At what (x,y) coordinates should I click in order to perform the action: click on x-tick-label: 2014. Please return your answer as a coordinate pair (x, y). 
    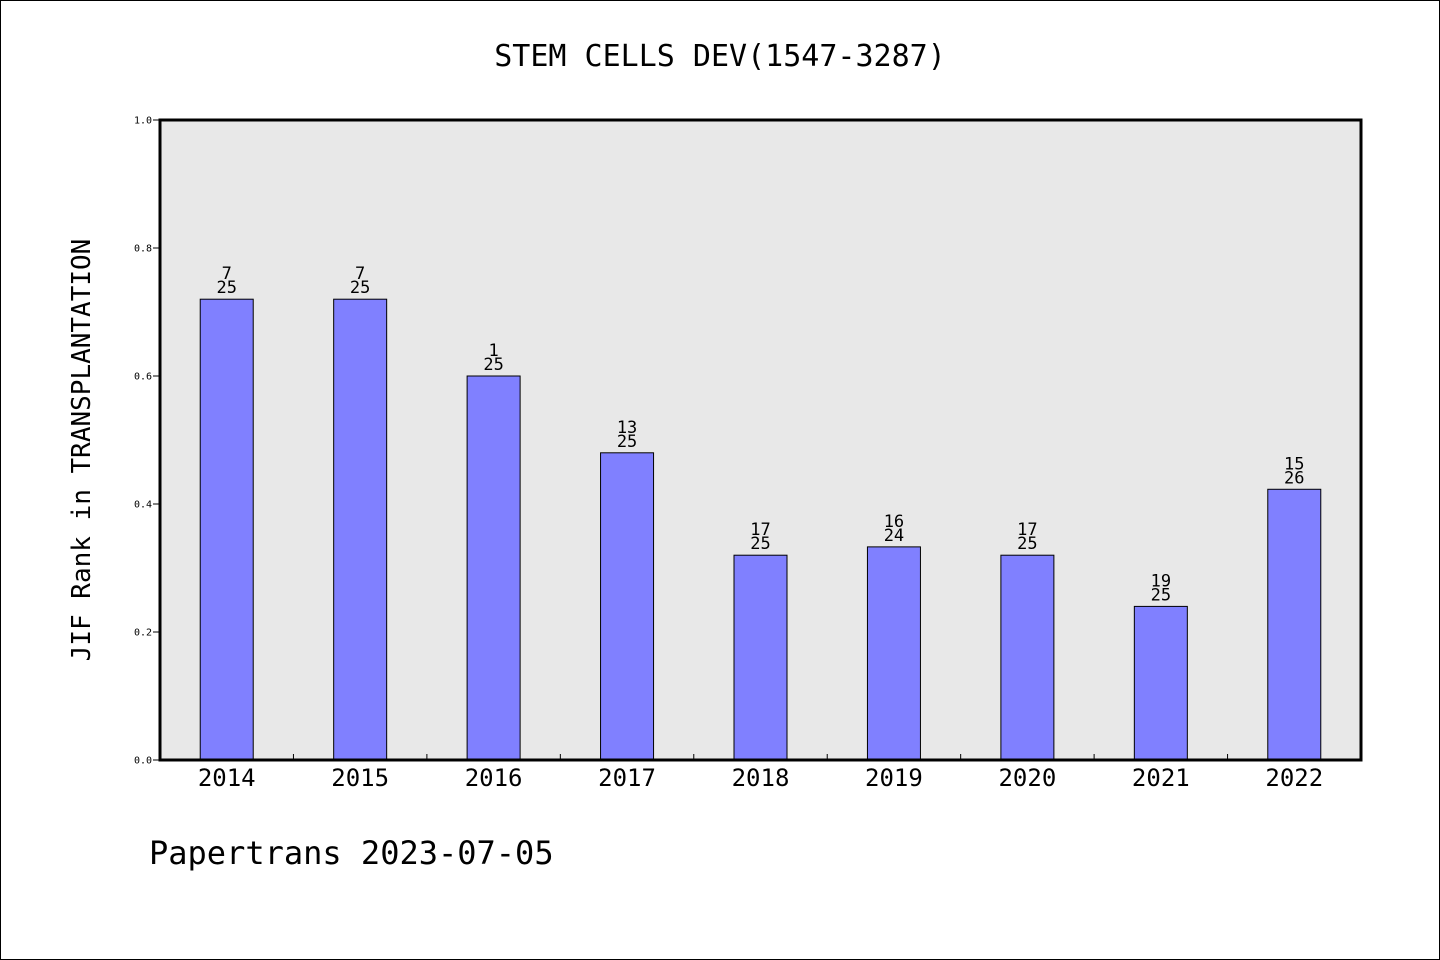
    Looking at the image, I should click on (227, 778).